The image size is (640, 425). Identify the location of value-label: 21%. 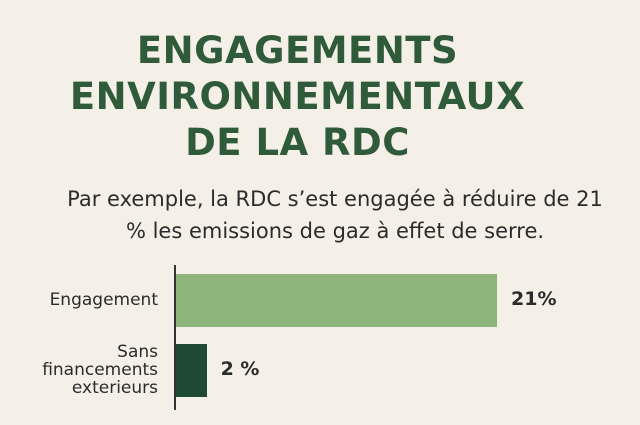
(534, 299).